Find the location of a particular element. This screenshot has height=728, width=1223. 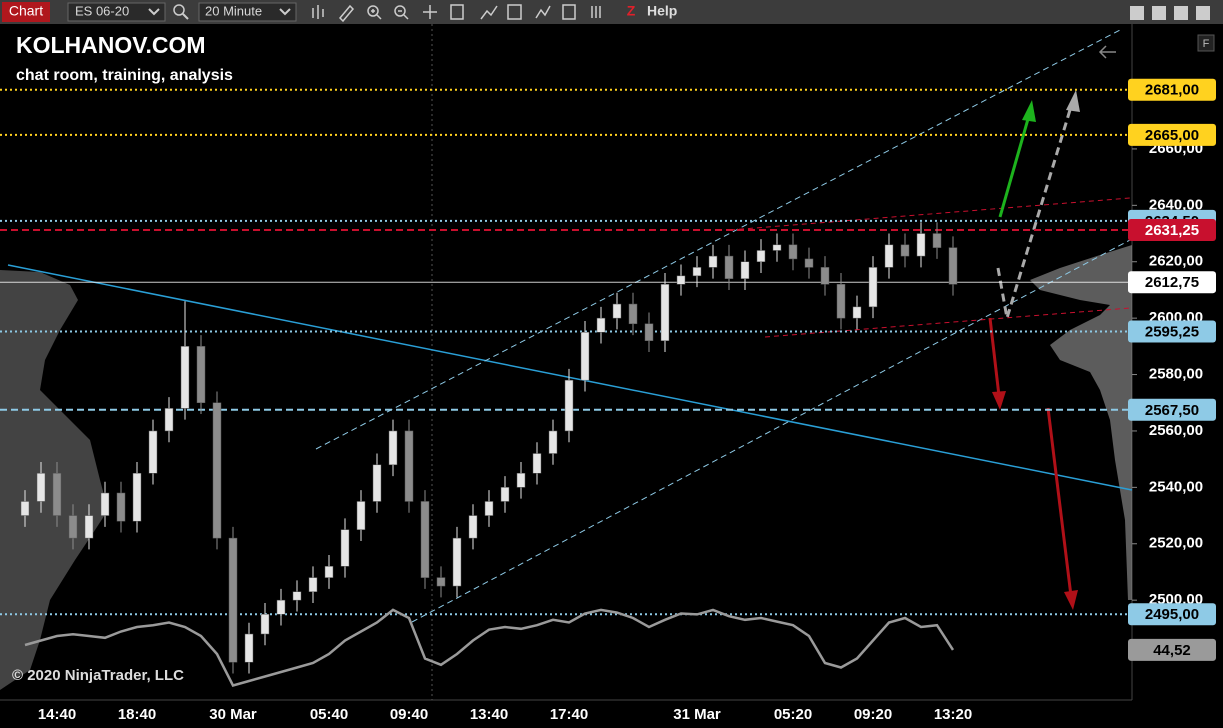

price-level-label: 2665,00 is located at coordinates (1172, 135).